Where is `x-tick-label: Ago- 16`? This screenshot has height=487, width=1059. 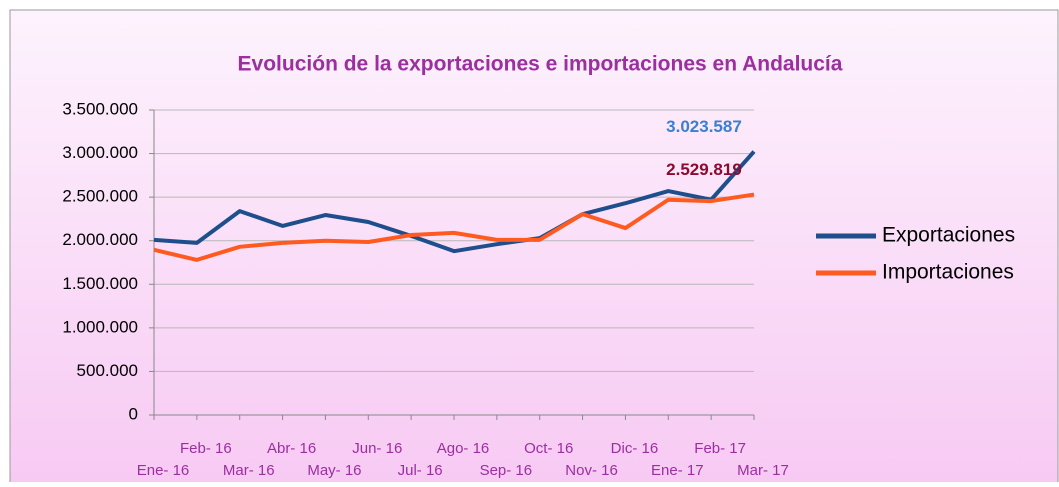
x-tick-label: Ago- 16 is located at coordinates (463, 448).